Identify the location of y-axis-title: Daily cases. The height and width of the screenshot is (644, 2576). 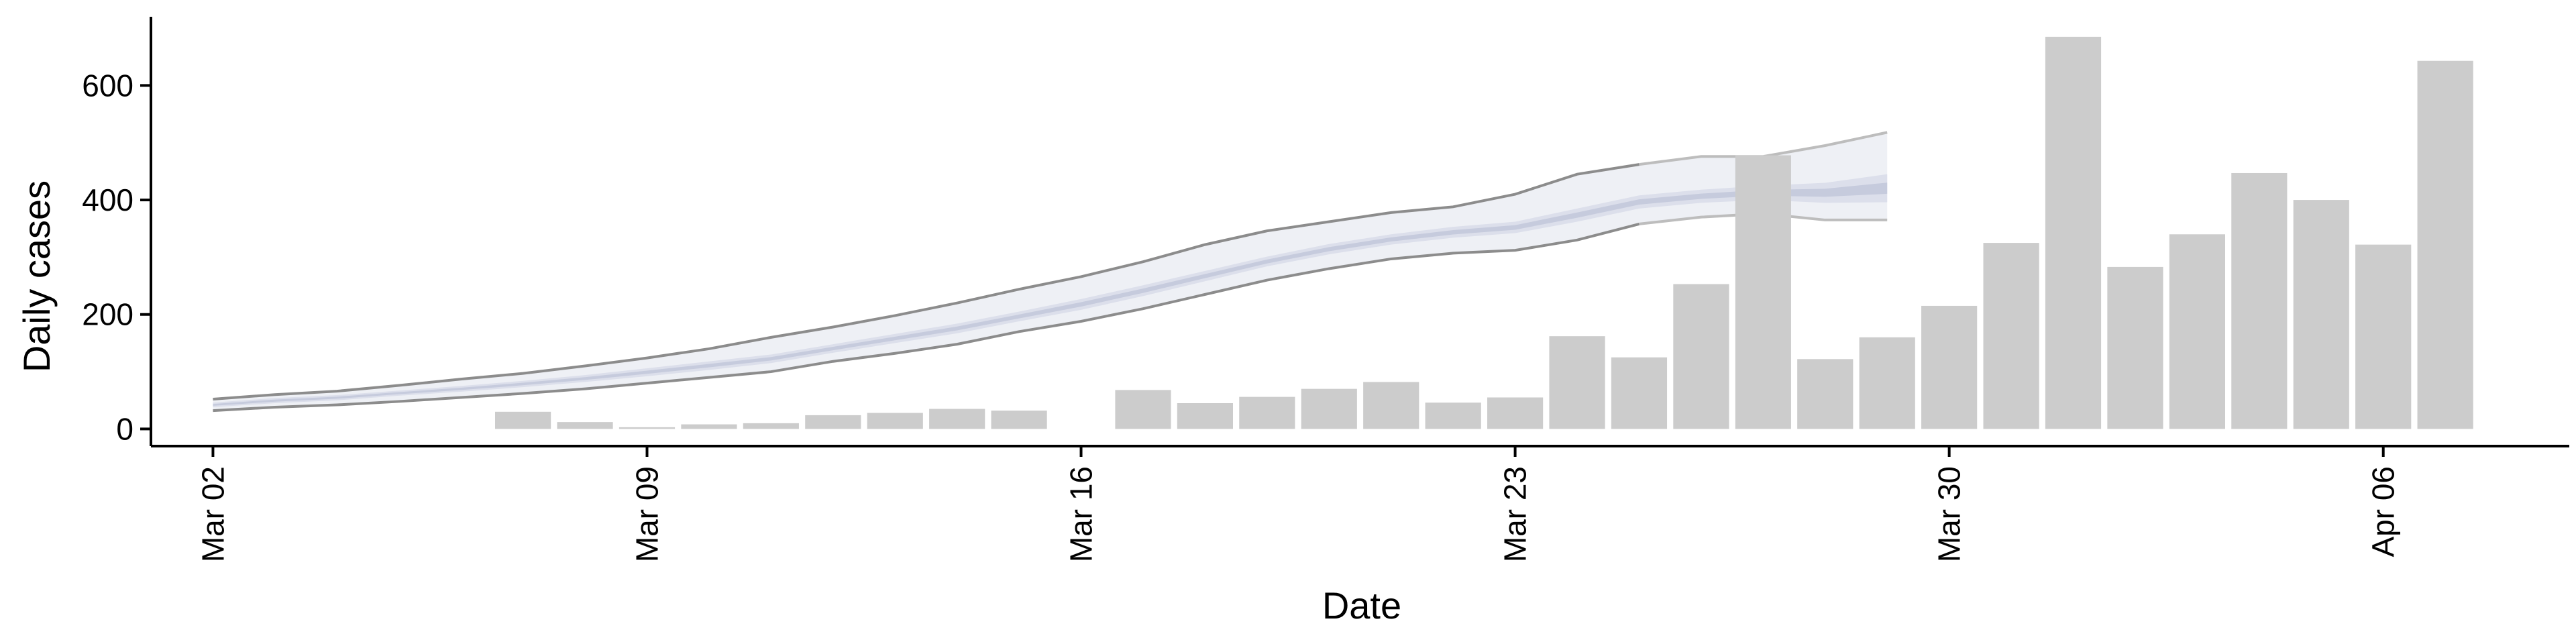
(36, 276).